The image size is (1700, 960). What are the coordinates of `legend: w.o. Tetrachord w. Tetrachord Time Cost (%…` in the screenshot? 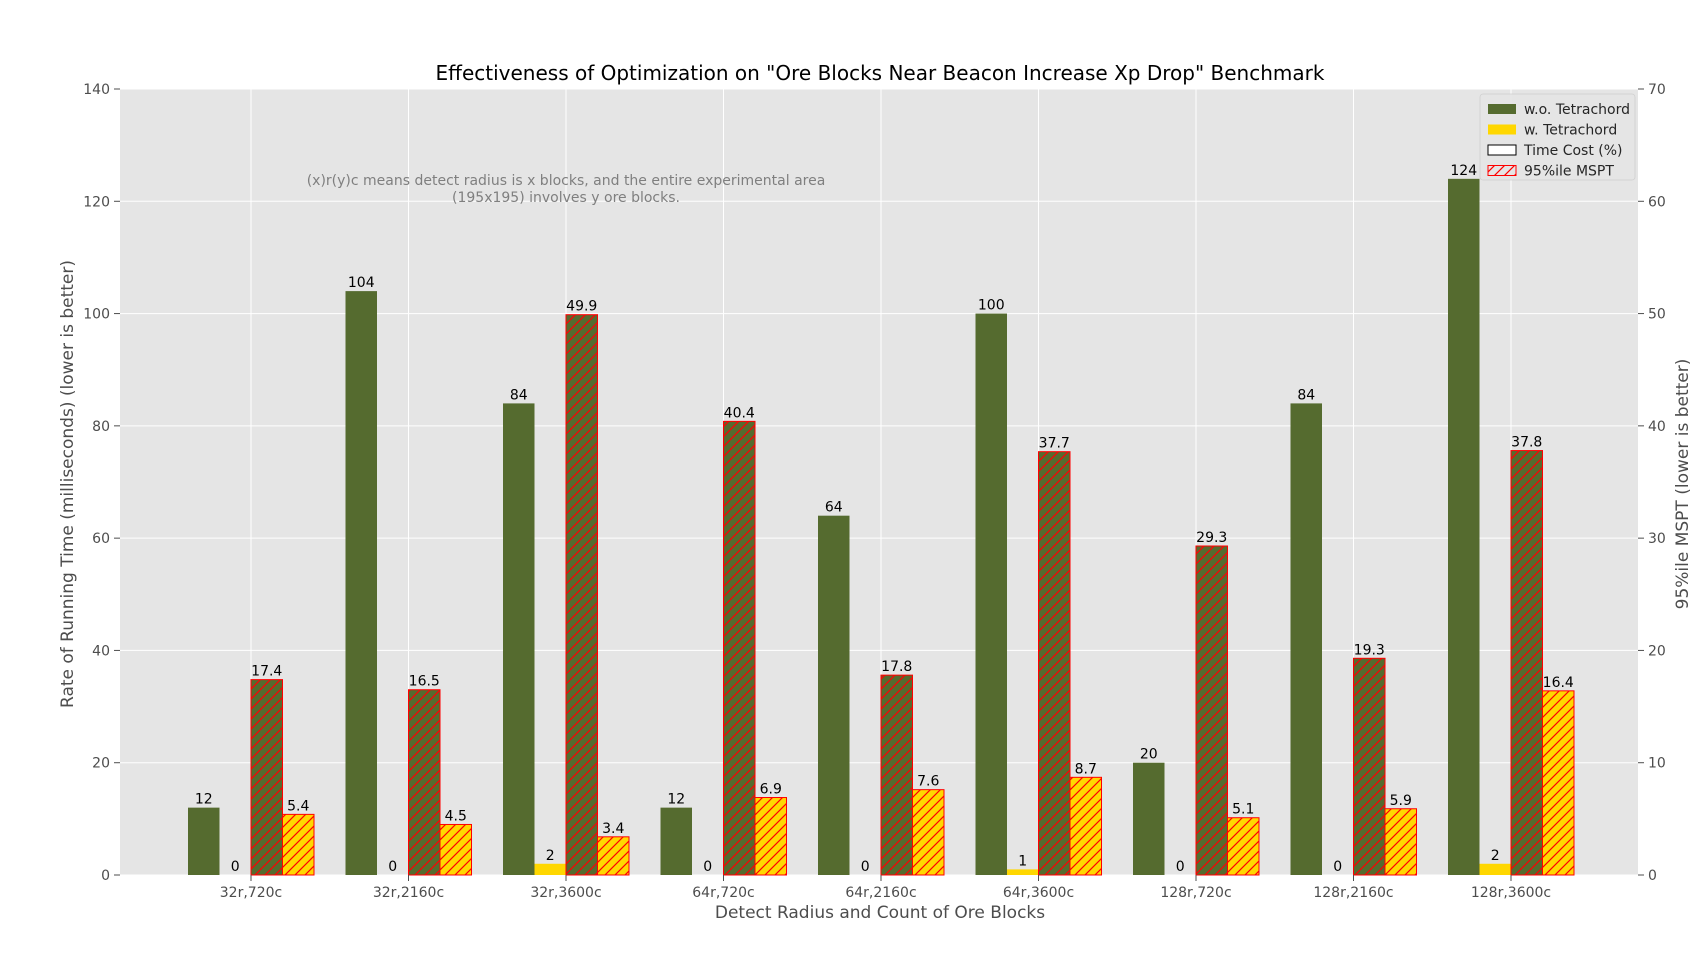 It's located at (1557, 137).